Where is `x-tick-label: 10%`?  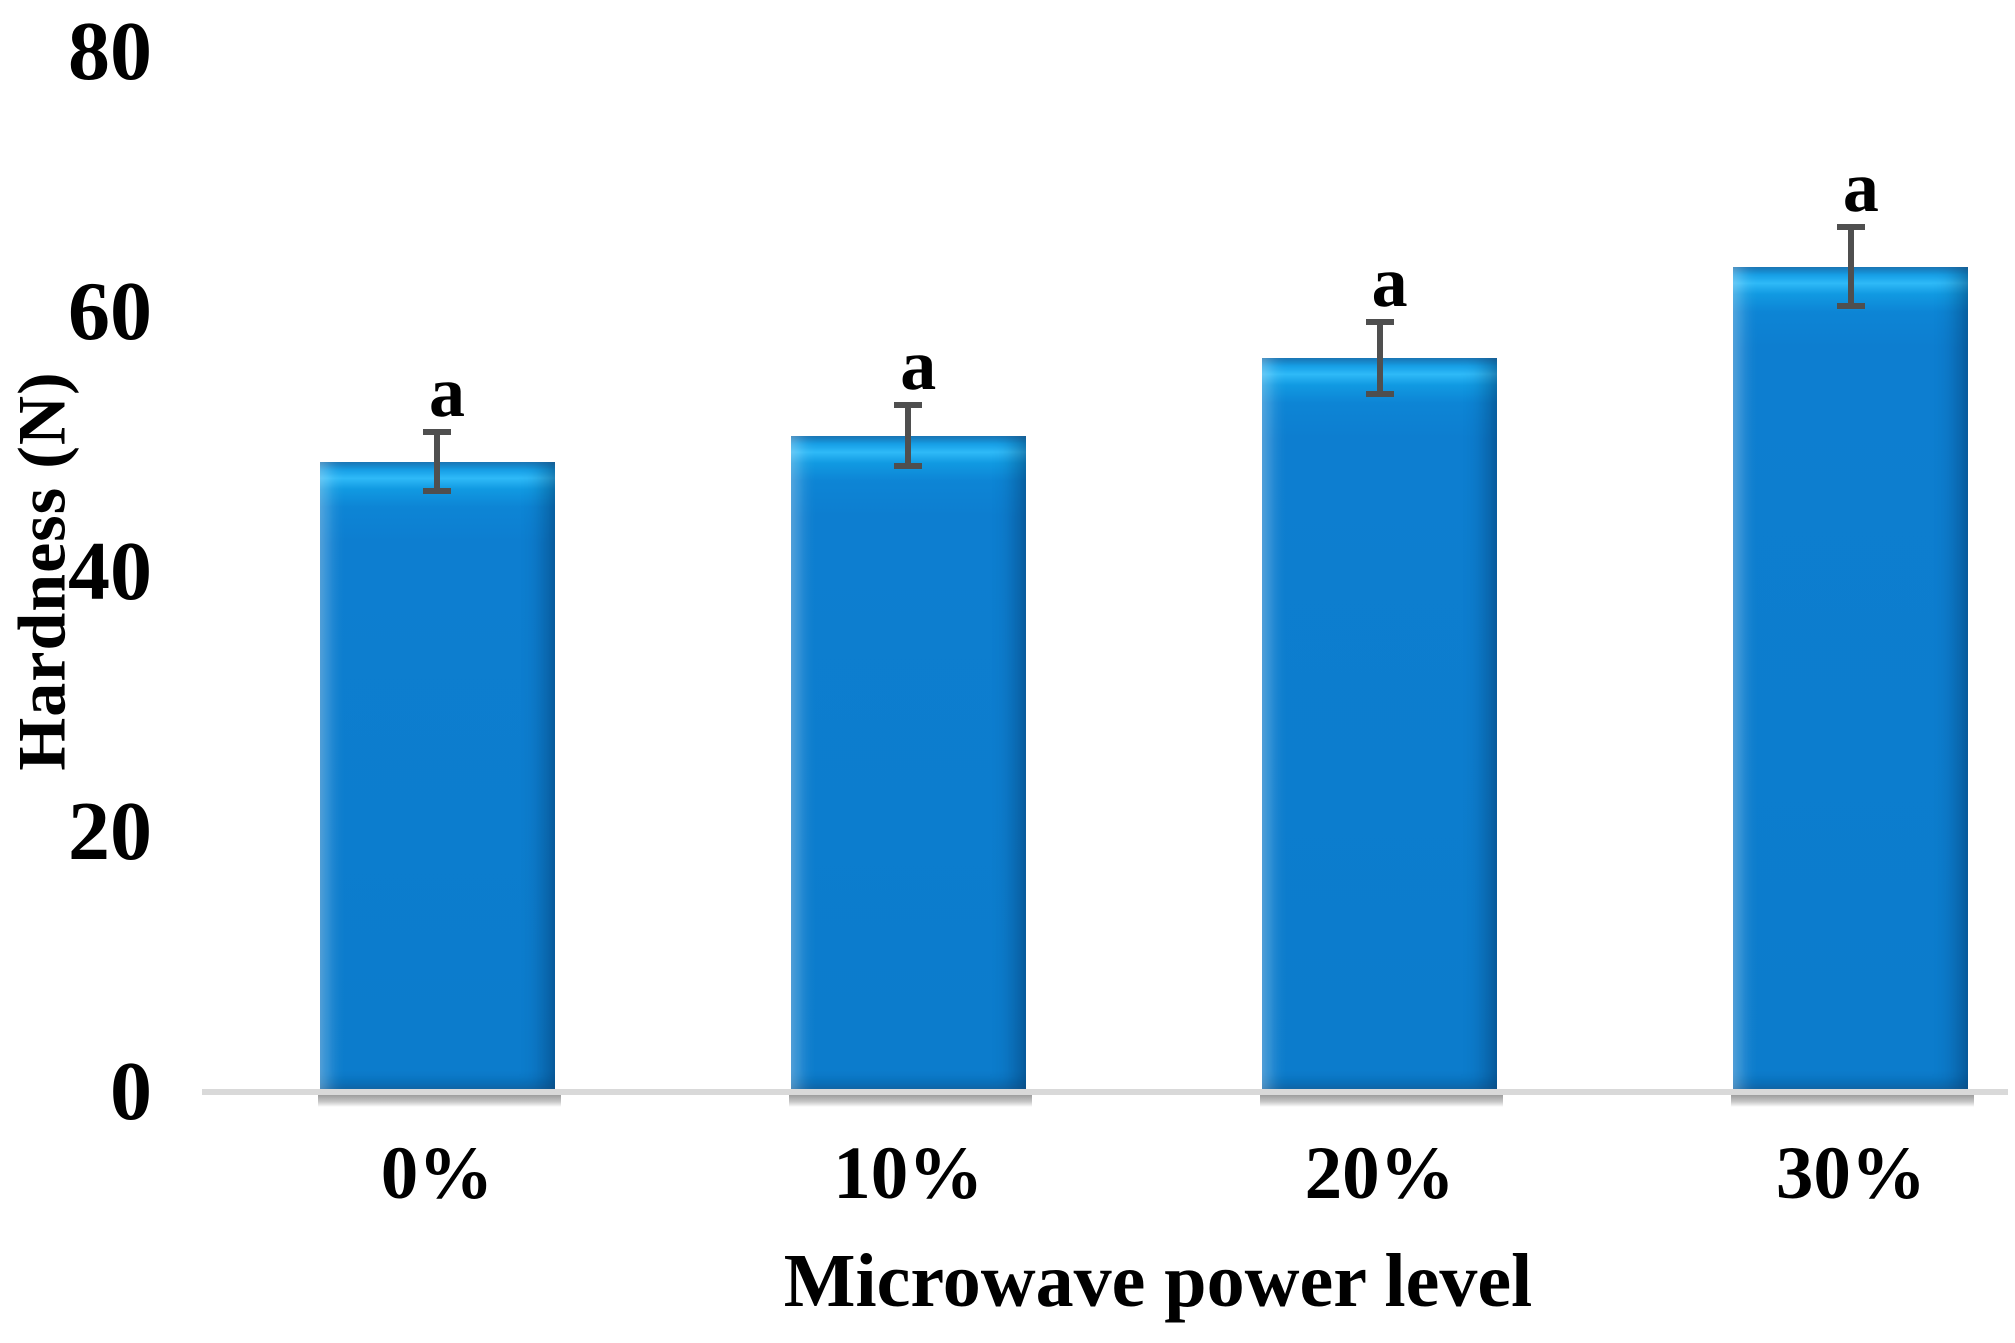 x-tick-label: 10% is located at coordinates (908, 1173).